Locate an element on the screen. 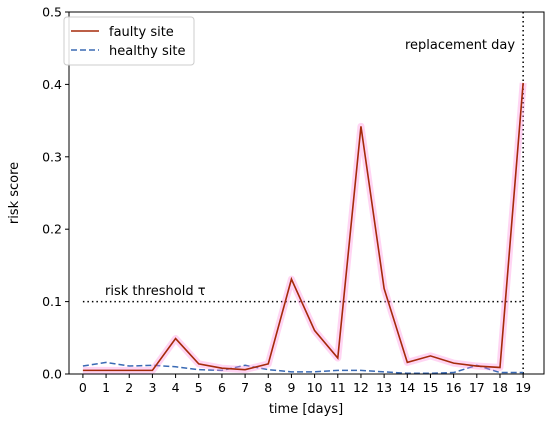 This screenshot has width=550, height=421. x-tick-label: 15 is located at coordinates (431, 387).